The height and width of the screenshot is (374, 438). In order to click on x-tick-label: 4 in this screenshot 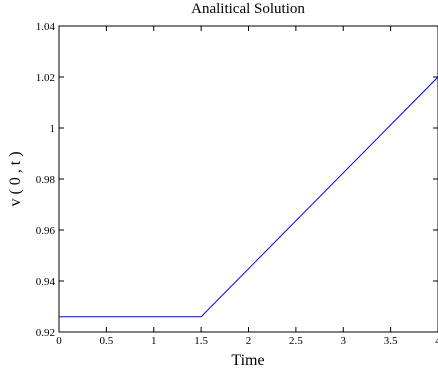, I will do `click(436, 341)`.